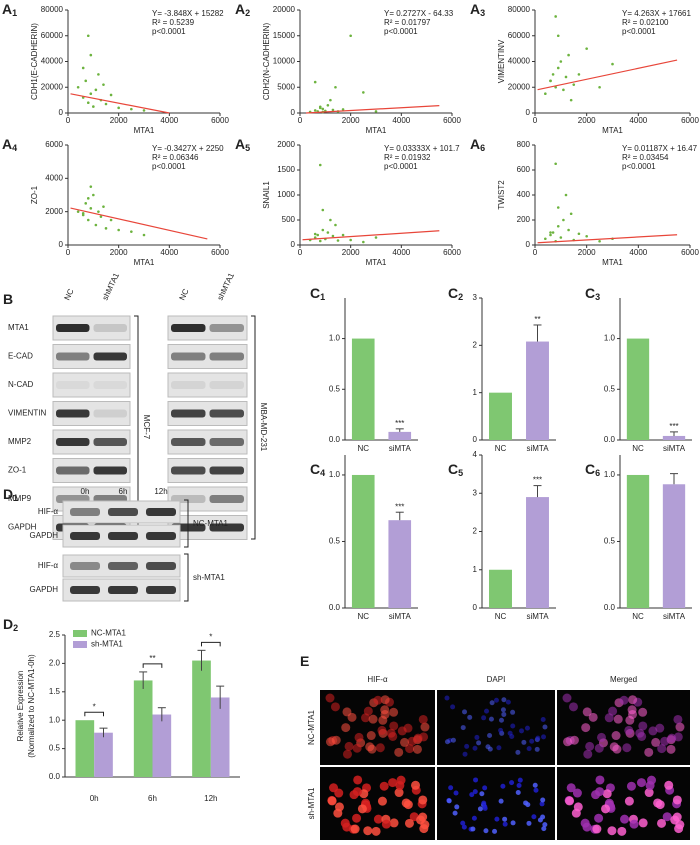 The height and width of the screenshot is (845, 700). Describe the element at coordinates (109, 633) in the screenshot. I see `legend-label: NC-MTA1` at that location.